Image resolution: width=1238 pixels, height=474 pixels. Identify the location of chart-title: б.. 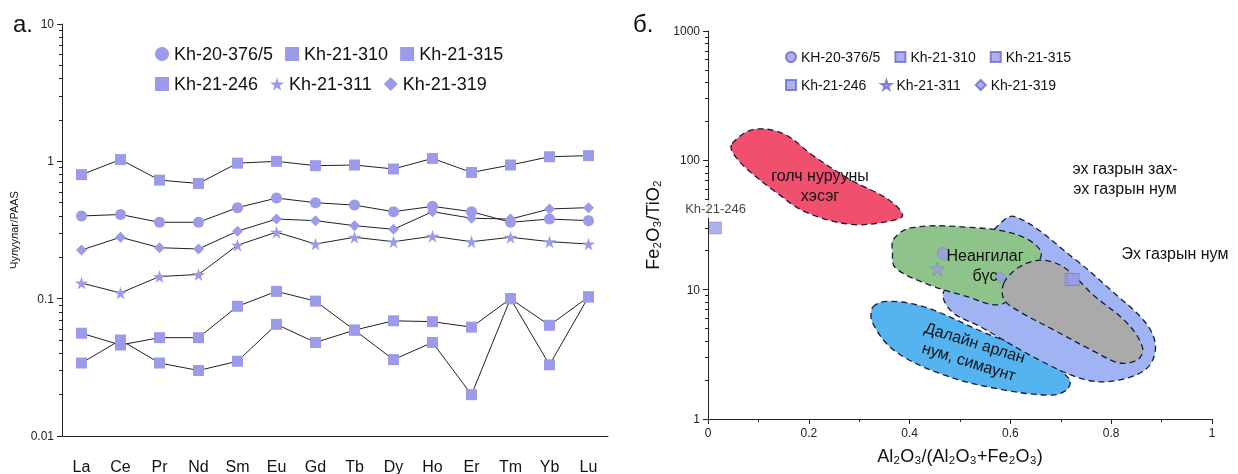
(643, 23).